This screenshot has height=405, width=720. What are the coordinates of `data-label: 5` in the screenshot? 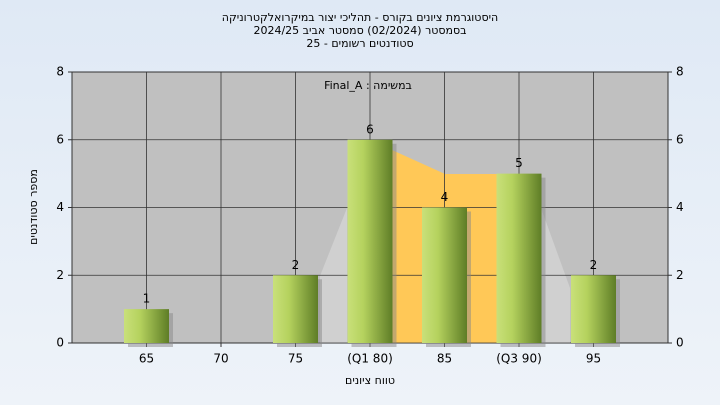 It's located at (519, 163).